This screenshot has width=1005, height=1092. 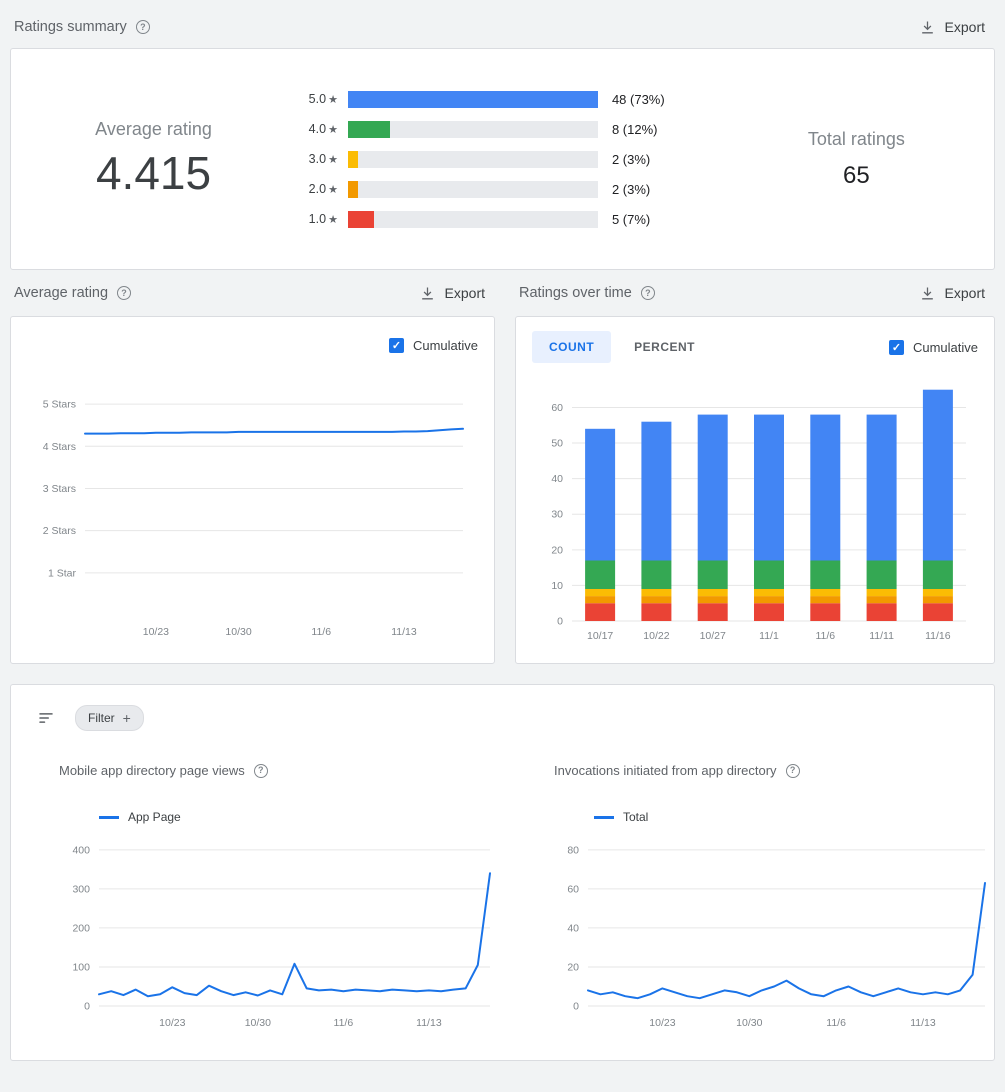 I want to click on y-axis-tick-label: 30, so click(x=557, y=515).